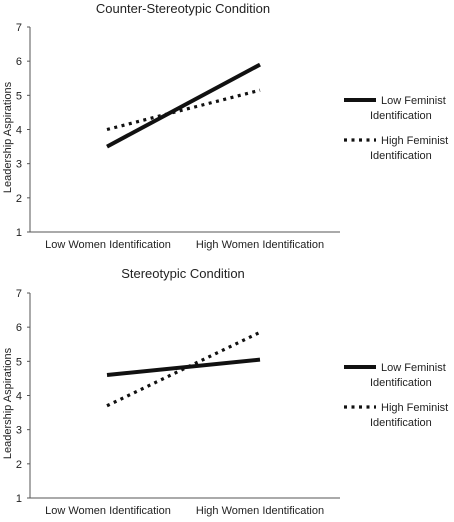 The height and width of the screenshot is (522, 454). I want to click on panel-1-legend-label-1-line1: Low Feminist, so click(413, 101).